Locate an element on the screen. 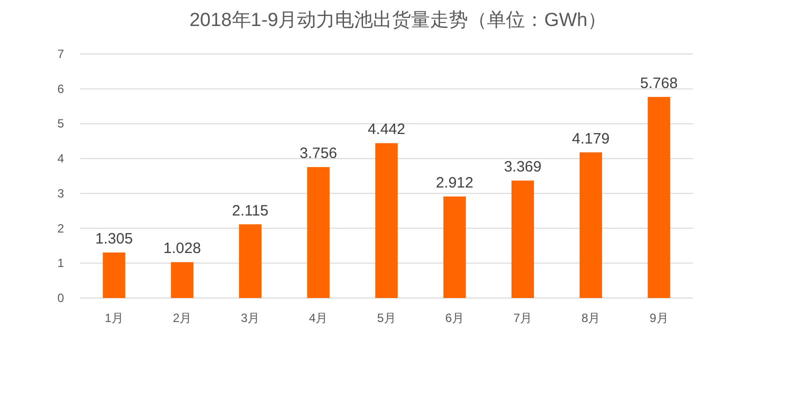  y-tick-label: 0 is located at coordinates (60, 298).